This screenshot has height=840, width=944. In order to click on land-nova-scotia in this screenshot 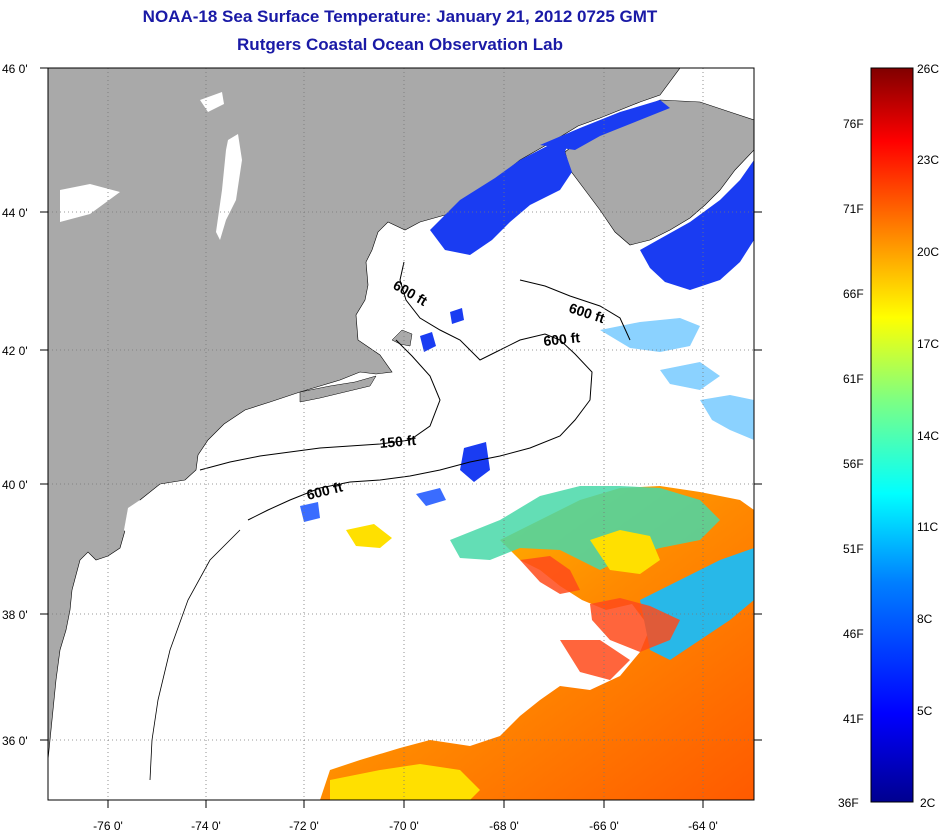, I will do `click(659, 172)`.